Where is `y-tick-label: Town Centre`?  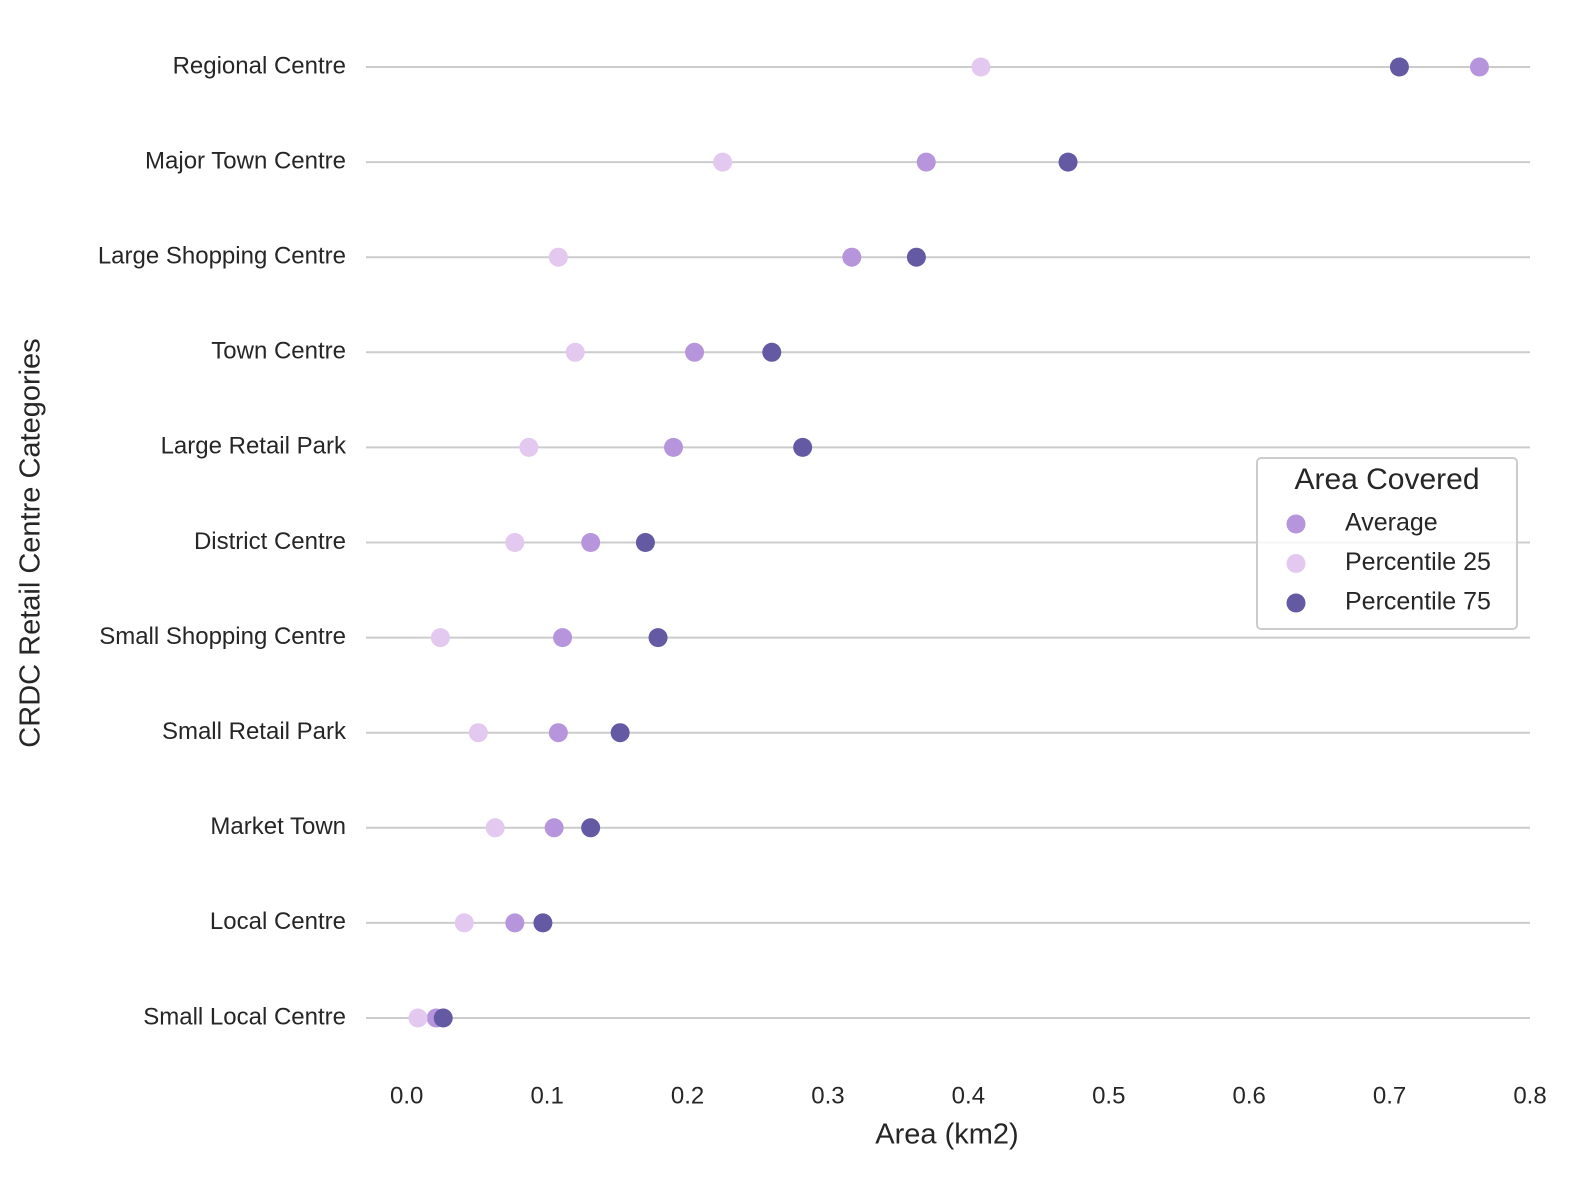 y-tick-label: Town Centre is located at coordinates (278, 351).